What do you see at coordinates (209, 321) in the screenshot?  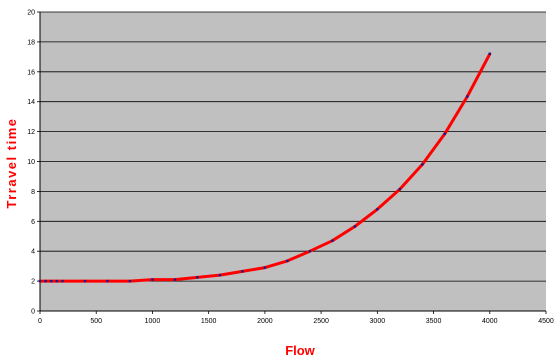 I see `x-tick-label: 1500` at bounding box center [209, 321].